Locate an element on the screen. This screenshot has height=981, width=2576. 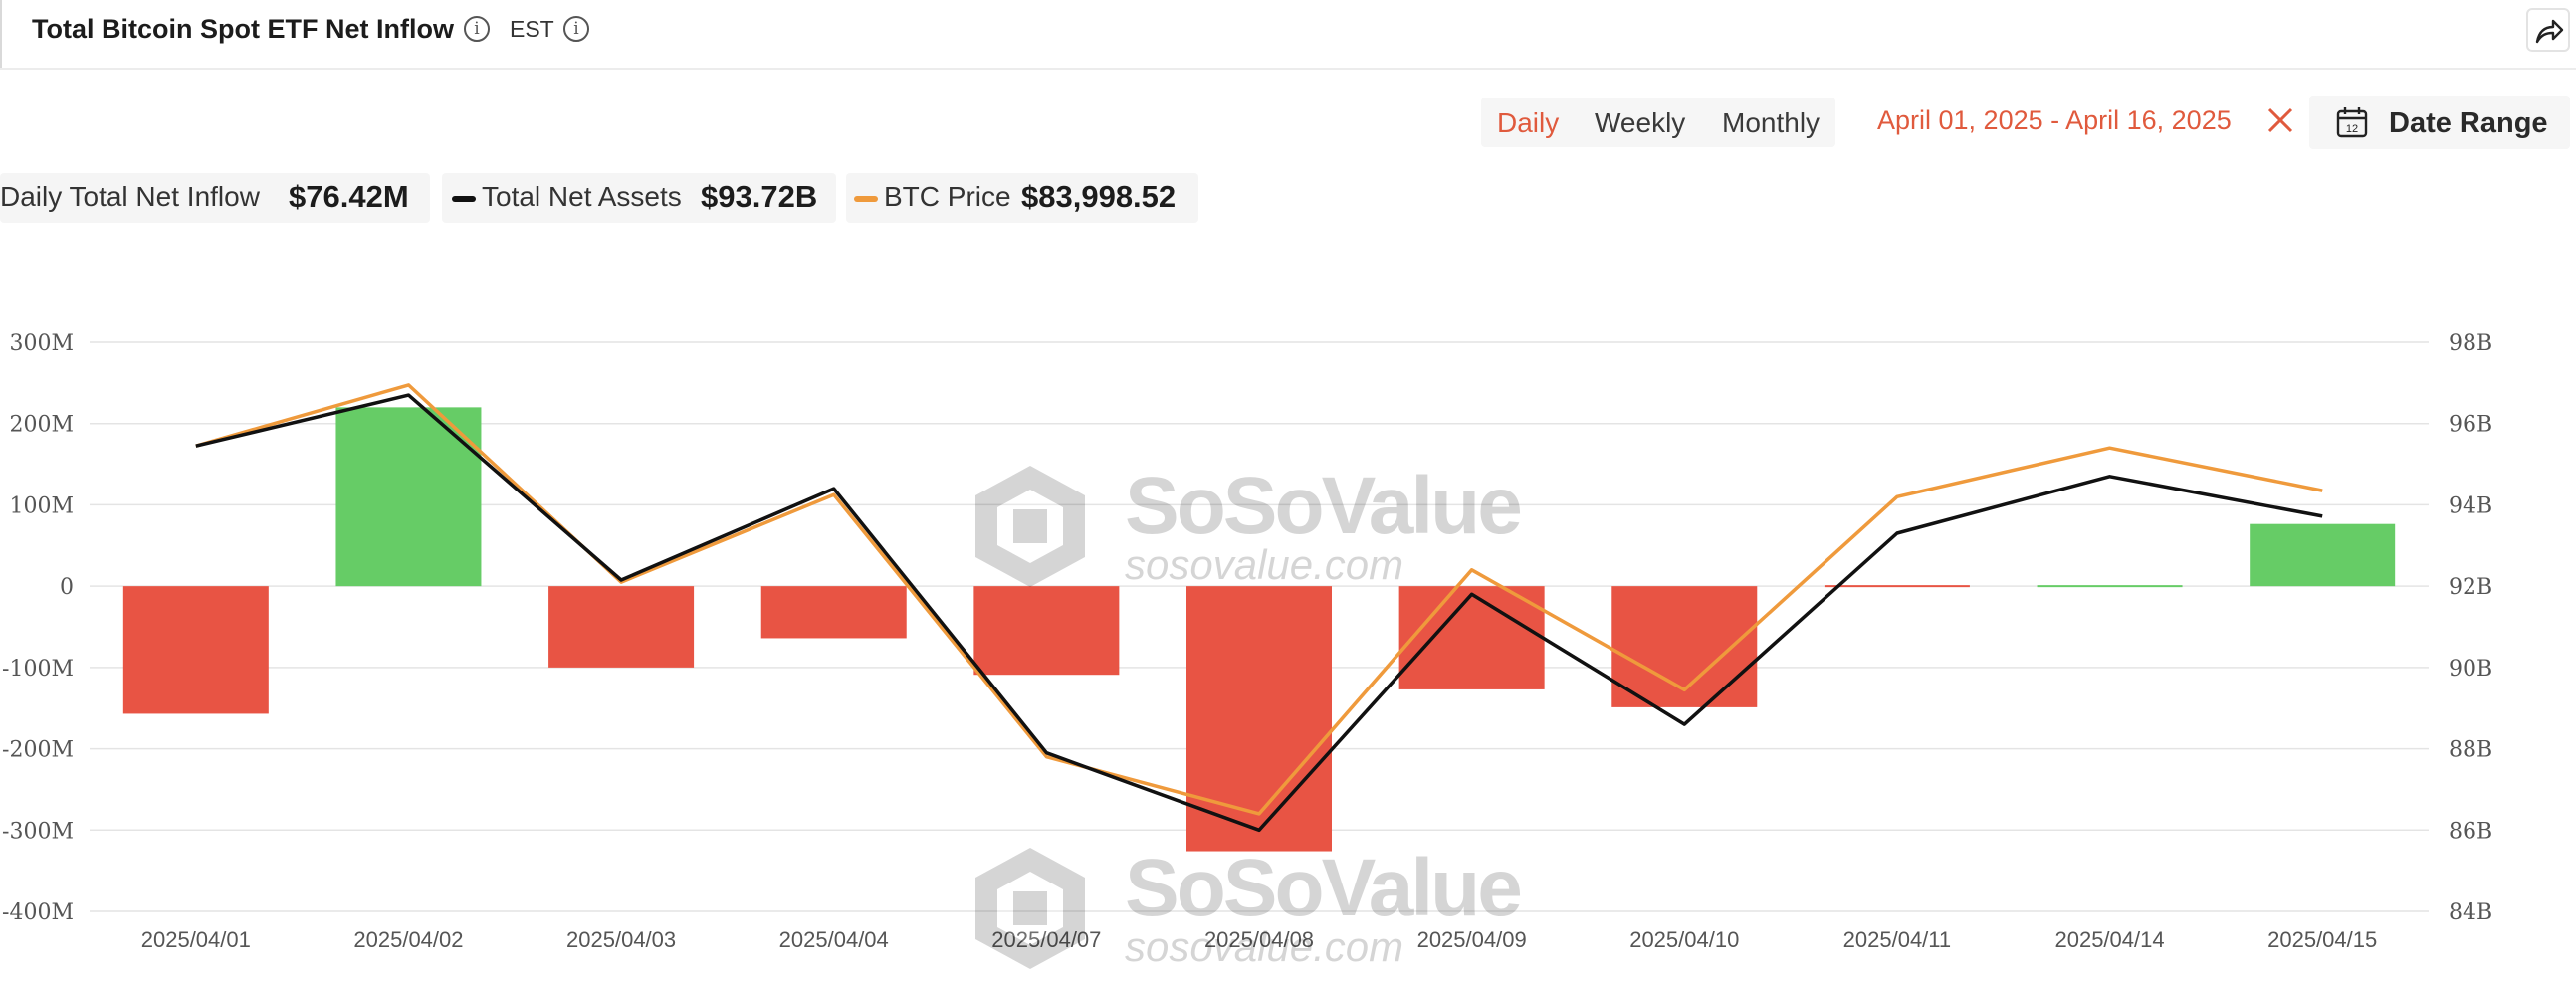
y-left-tick-label: -100M is located at coordinates (38, 670).